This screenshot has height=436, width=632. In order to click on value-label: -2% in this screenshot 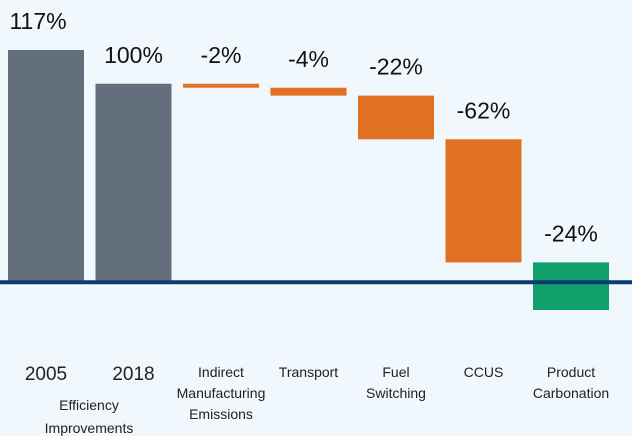, I will do `click(221, 55)`.